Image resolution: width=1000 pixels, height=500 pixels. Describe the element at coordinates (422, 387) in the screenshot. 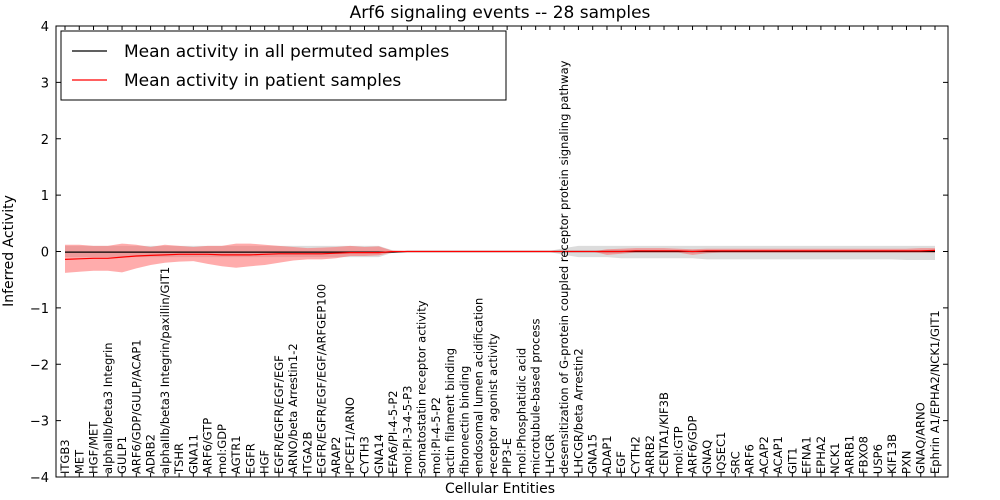

I see `category-label: somatostatin receptor activity` at that location.